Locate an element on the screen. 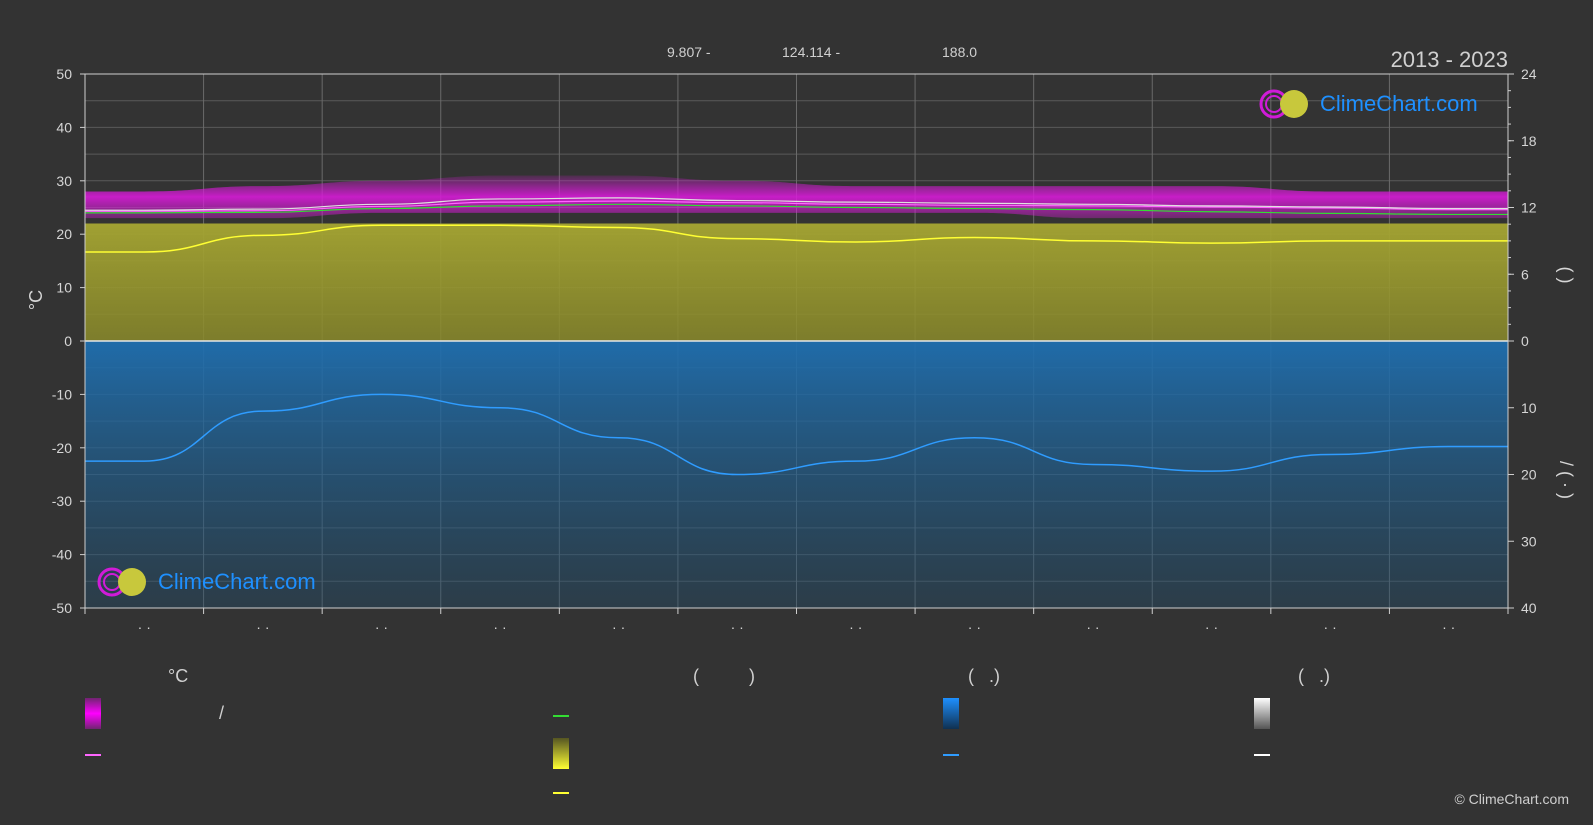  legend-header-temp: °C is located at coordinates (178, 676).